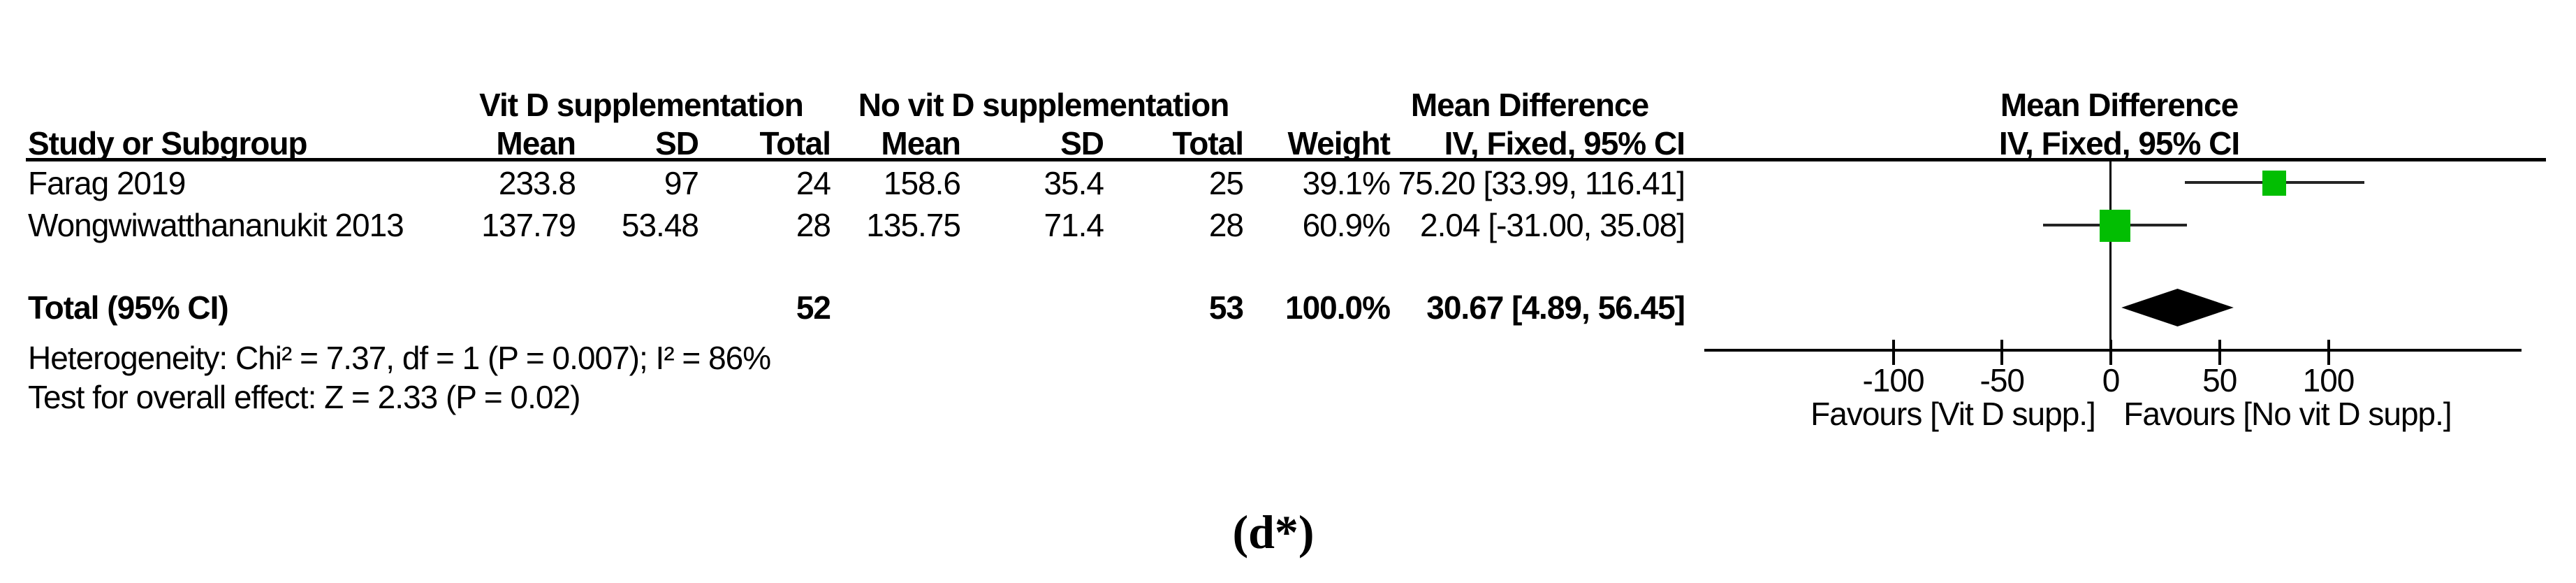 This screenshot has width=2576, height=583. I want to click on x-axis-tick-label: -50, so click(2002, 380).